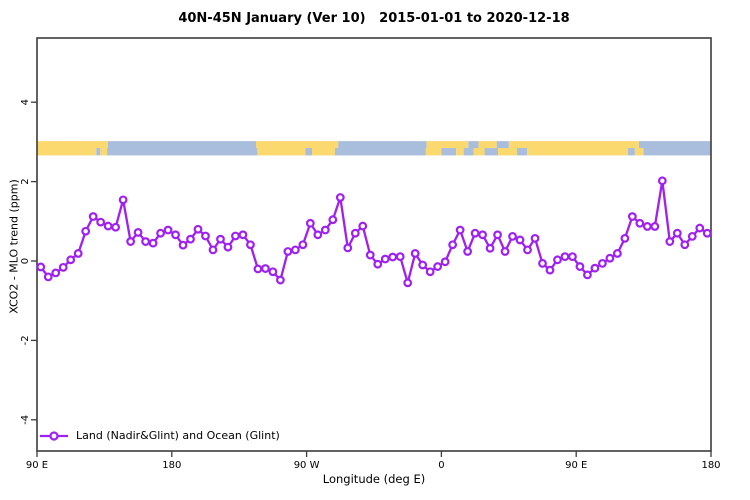 The width and height of the screenshot is (750, 500). I want to click on x-tick-label: 180, so click(710, 465).